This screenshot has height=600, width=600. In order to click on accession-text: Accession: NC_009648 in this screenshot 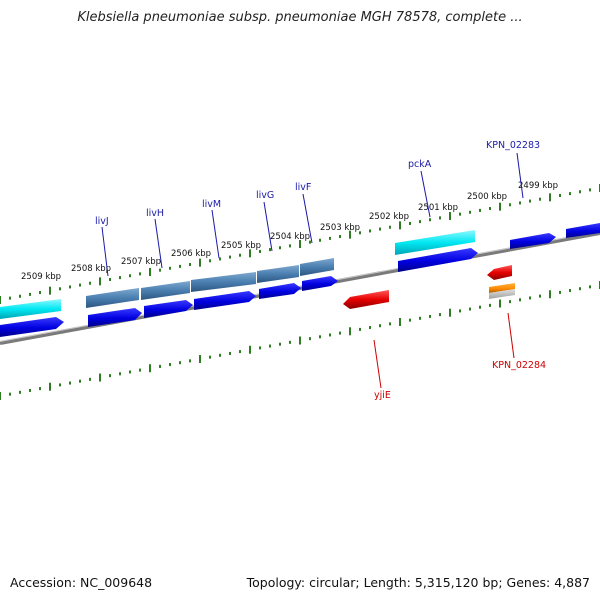, I will do `click(81, 582)`.